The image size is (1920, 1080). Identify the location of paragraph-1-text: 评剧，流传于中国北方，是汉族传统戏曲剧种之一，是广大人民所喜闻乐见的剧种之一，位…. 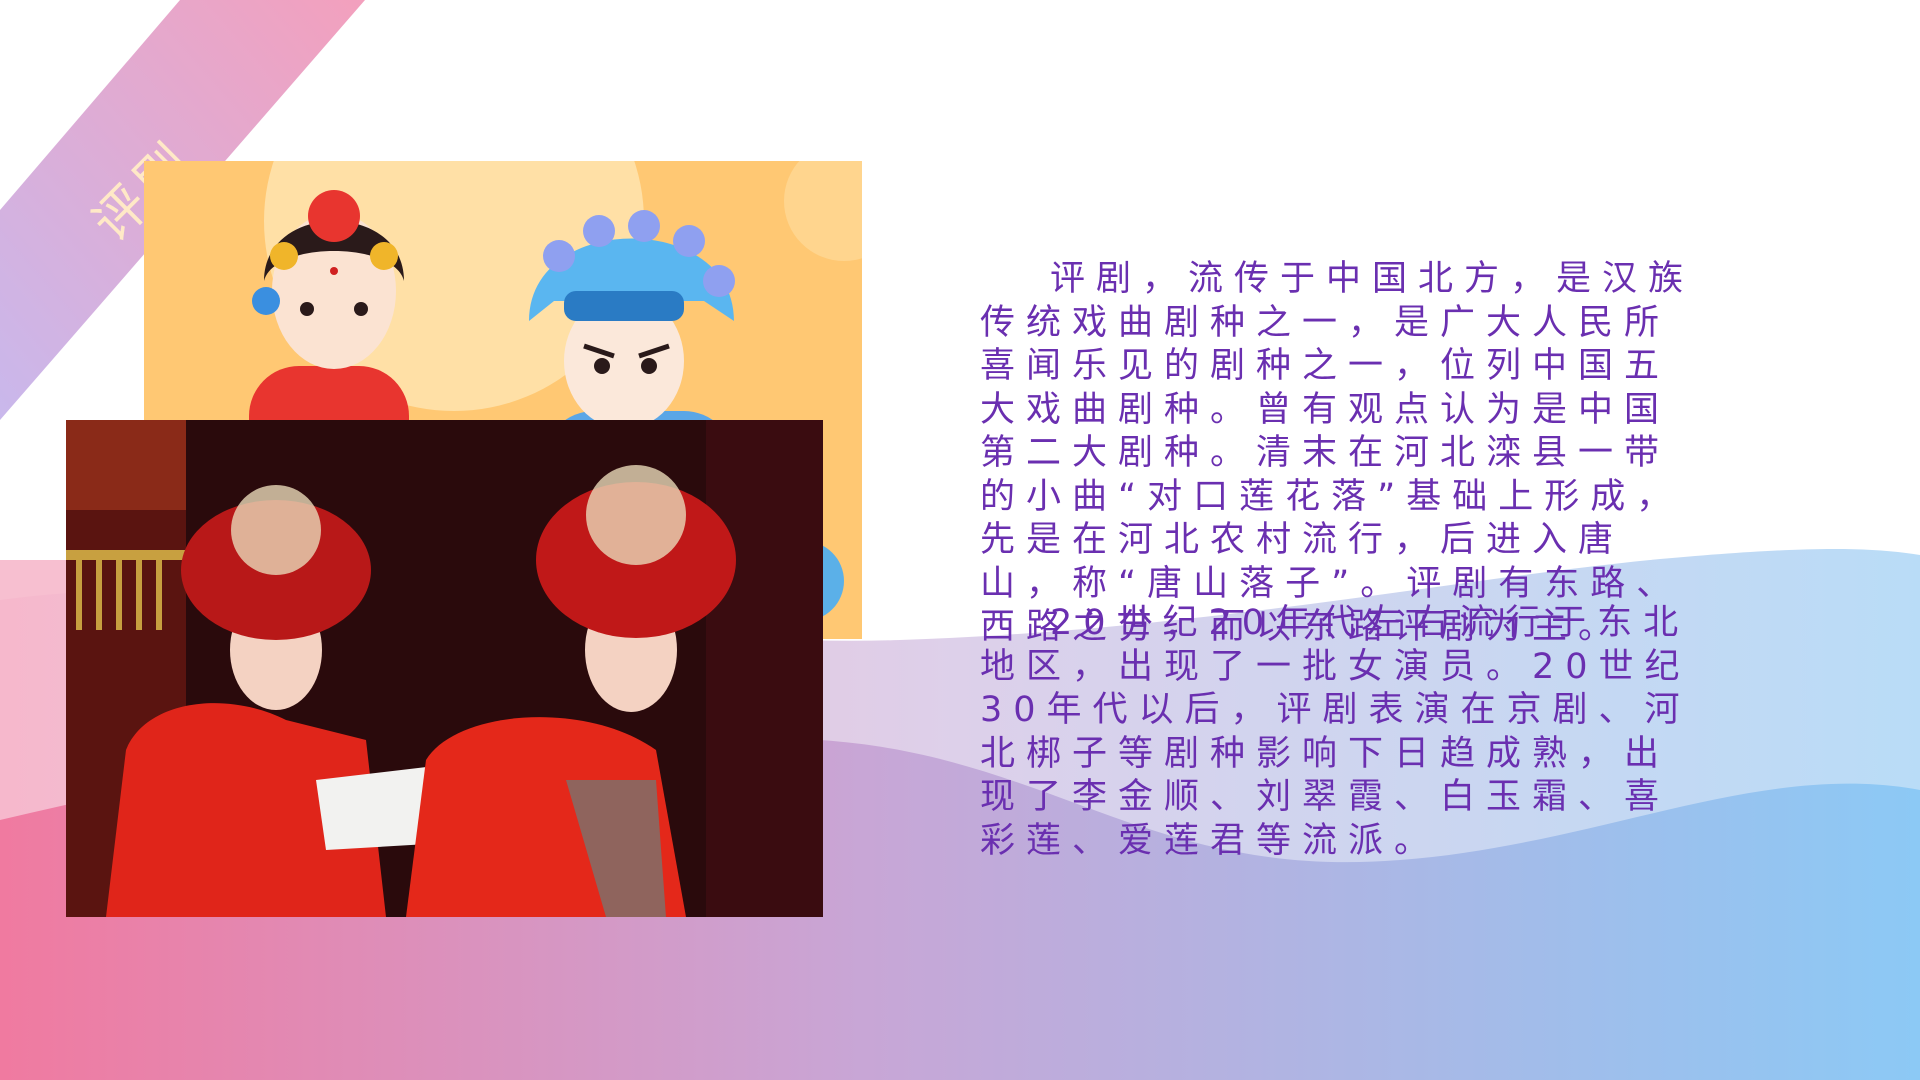
(1337, 453).